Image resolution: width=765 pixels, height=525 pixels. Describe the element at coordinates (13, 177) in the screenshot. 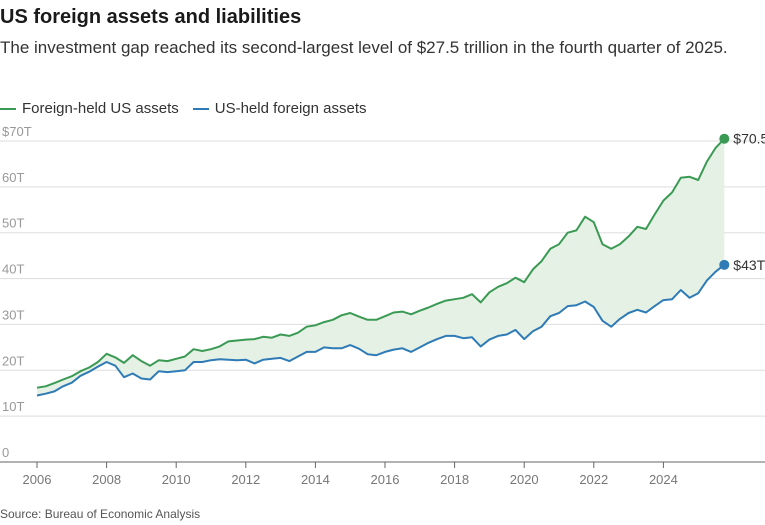

I see `y-tick-label-6: 60T` at that location.